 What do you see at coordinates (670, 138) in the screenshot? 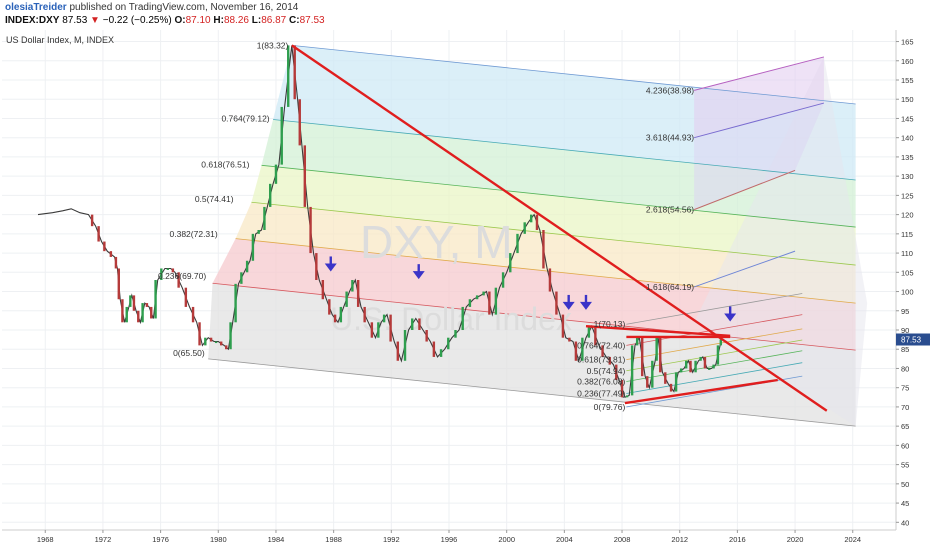
I see `fib-extension-label: 3.618(44.93)` at bounding box center [670, 138].